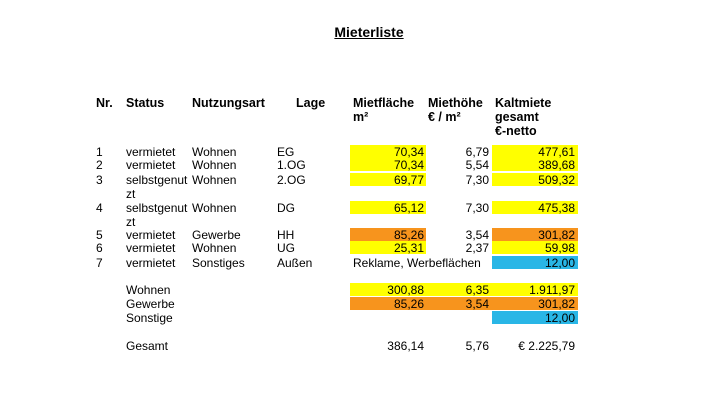 This screenshot has width=711, height=400. What do you see at coordinates (150, 304) in the screenshot?
I see `summary-label: Gewerbe` at bounding box center [150, 304].